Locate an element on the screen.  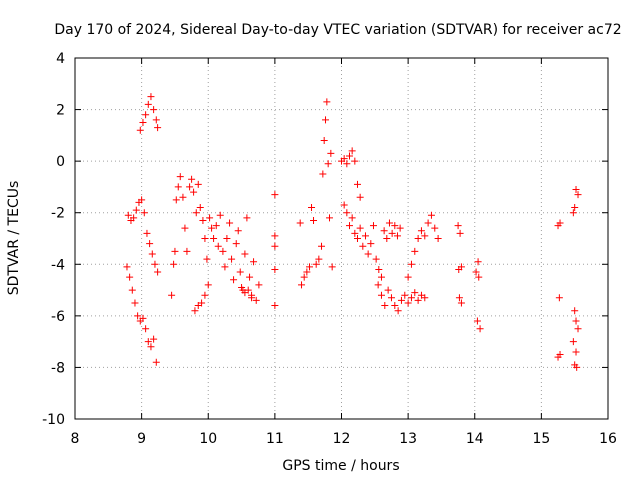
y-tick-label: -4 is located at coordinates (58, 265).